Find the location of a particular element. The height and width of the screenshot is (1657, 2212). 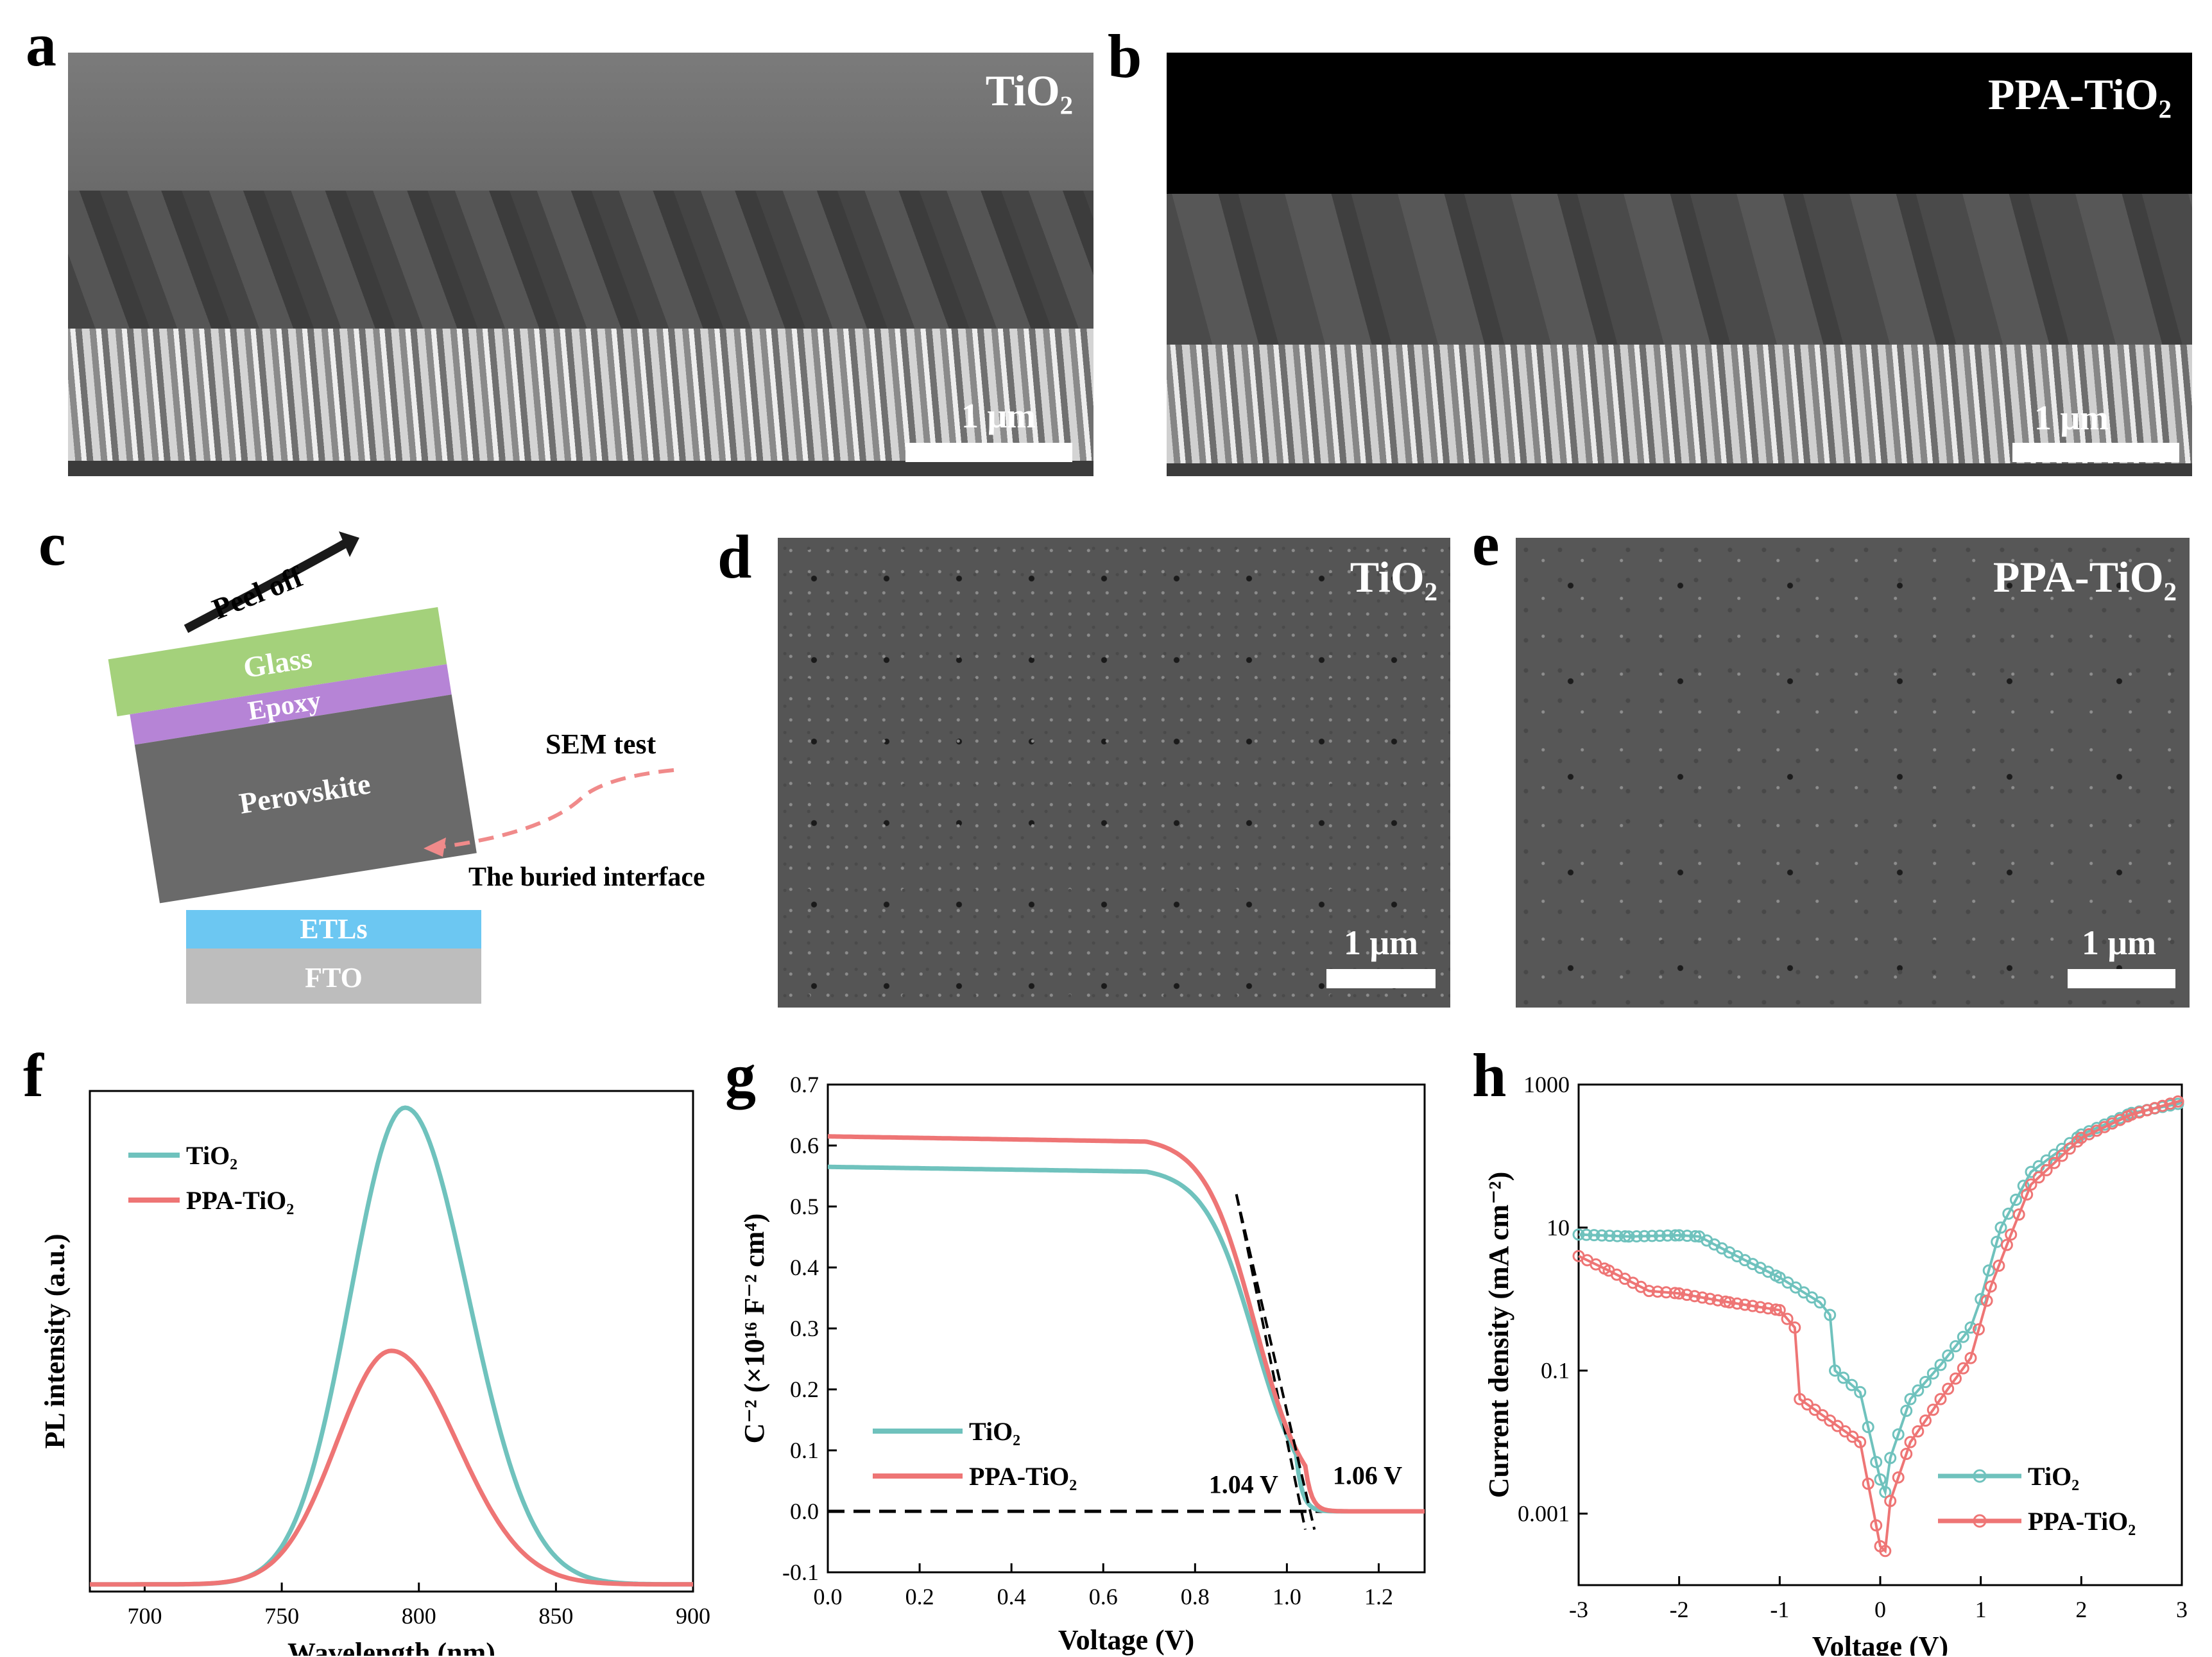

legend-marker is located at coordinates (1980, 1521).